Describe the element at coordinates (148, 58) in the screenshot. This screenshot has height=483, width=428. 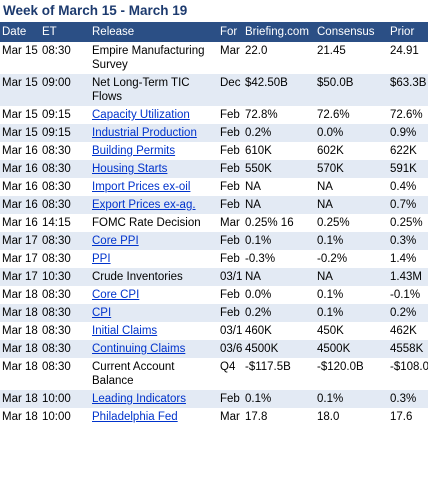
I see `release-cell: Empire Manufacturing Survey` at that location.